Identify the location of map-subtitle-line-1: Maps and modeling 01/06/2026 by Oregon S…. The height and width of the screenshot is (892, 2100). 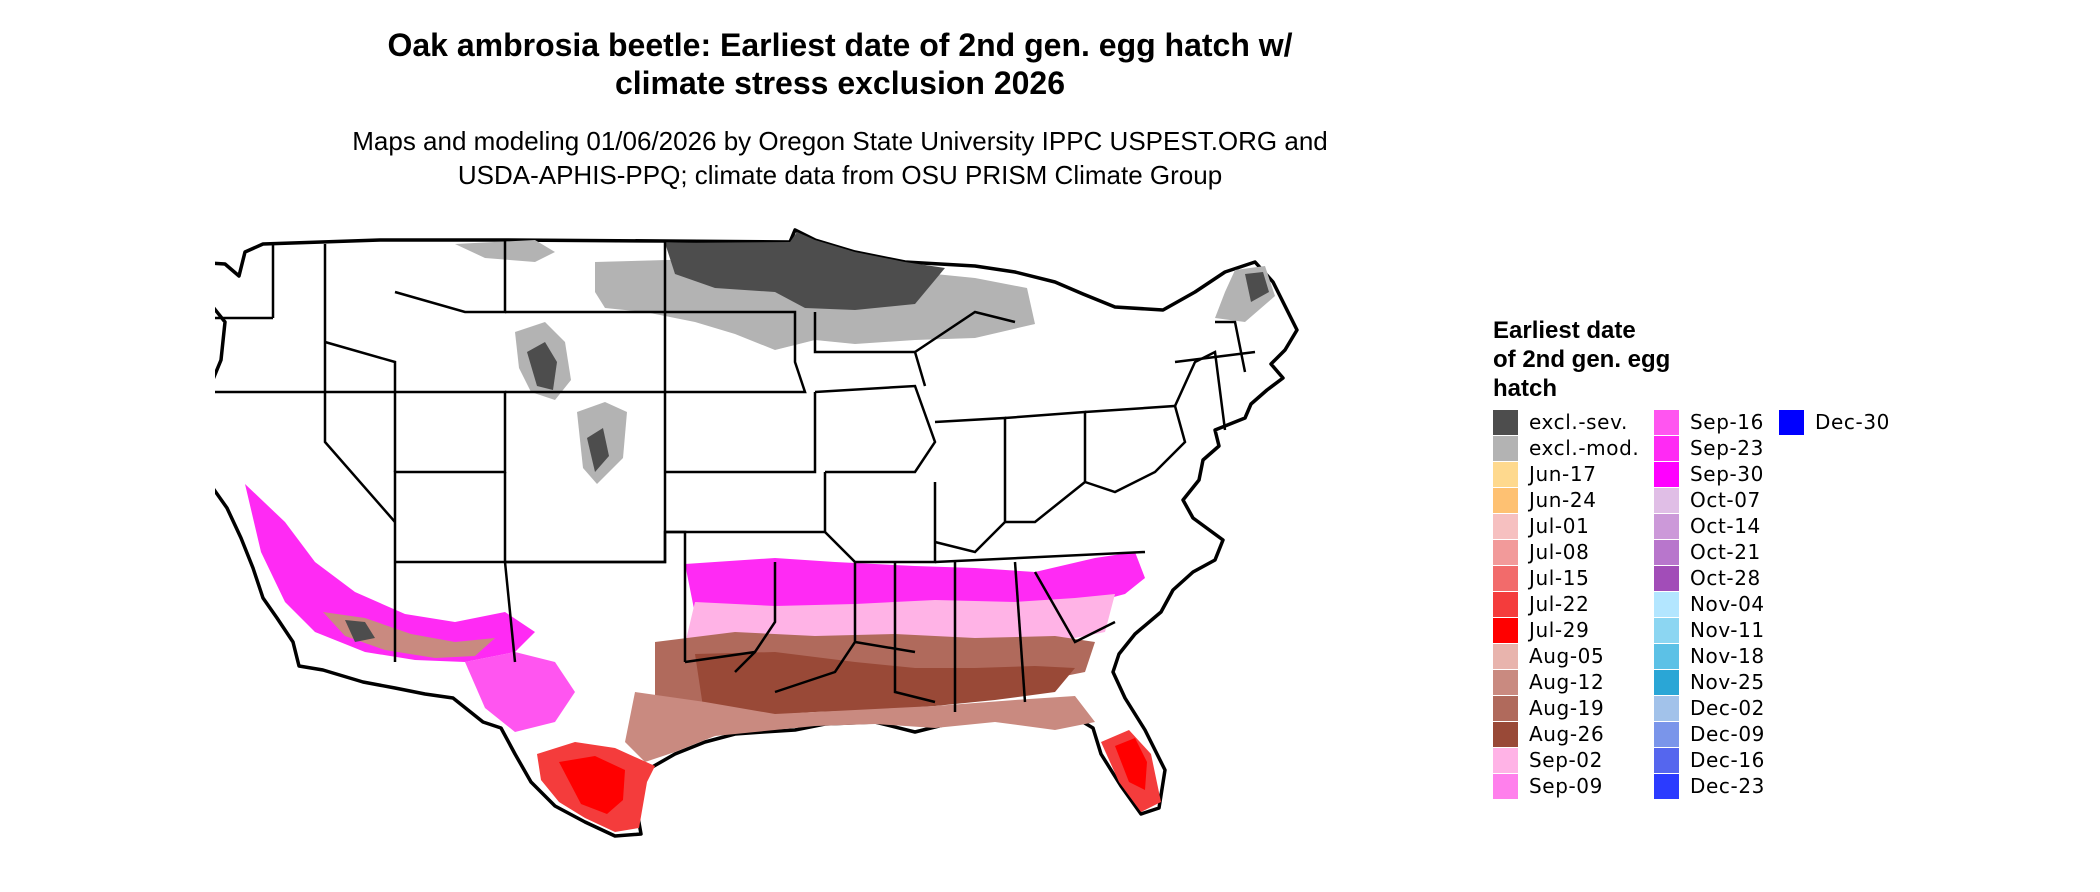
(840, 141).